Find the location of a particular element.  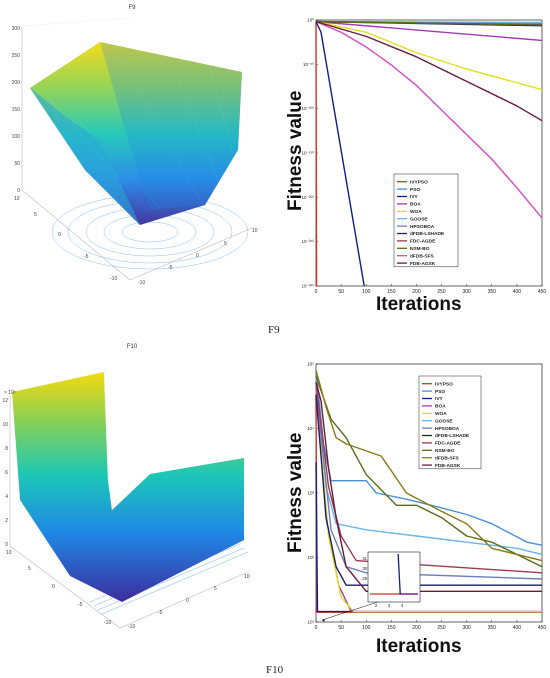

surface-f9-ytick: 10 is located at coordinates (17, 199).